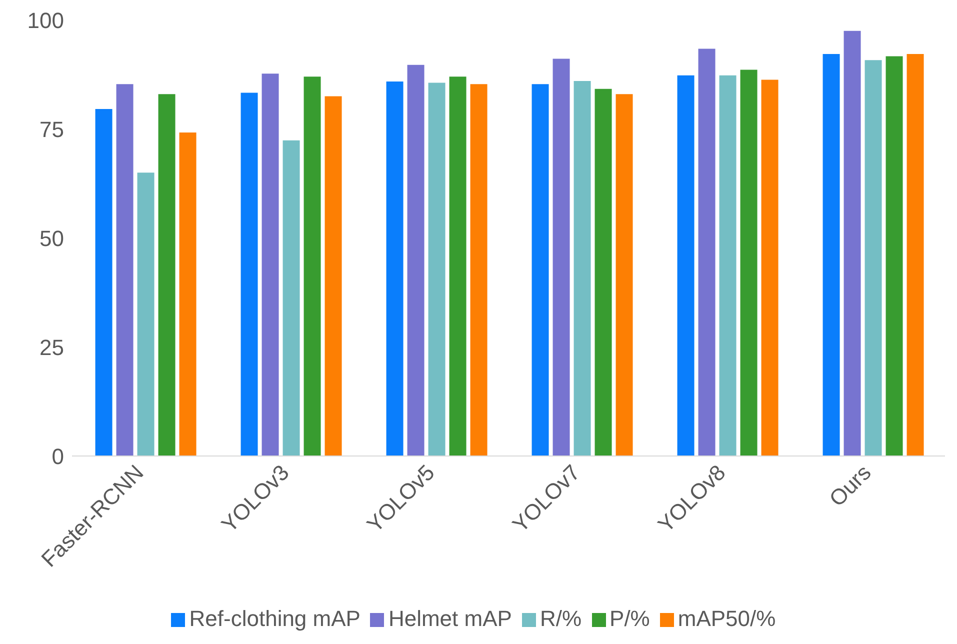  Describe the element at coordinates (52, 129) in the screenshot. I see `y-tick-label: 75` at that location.